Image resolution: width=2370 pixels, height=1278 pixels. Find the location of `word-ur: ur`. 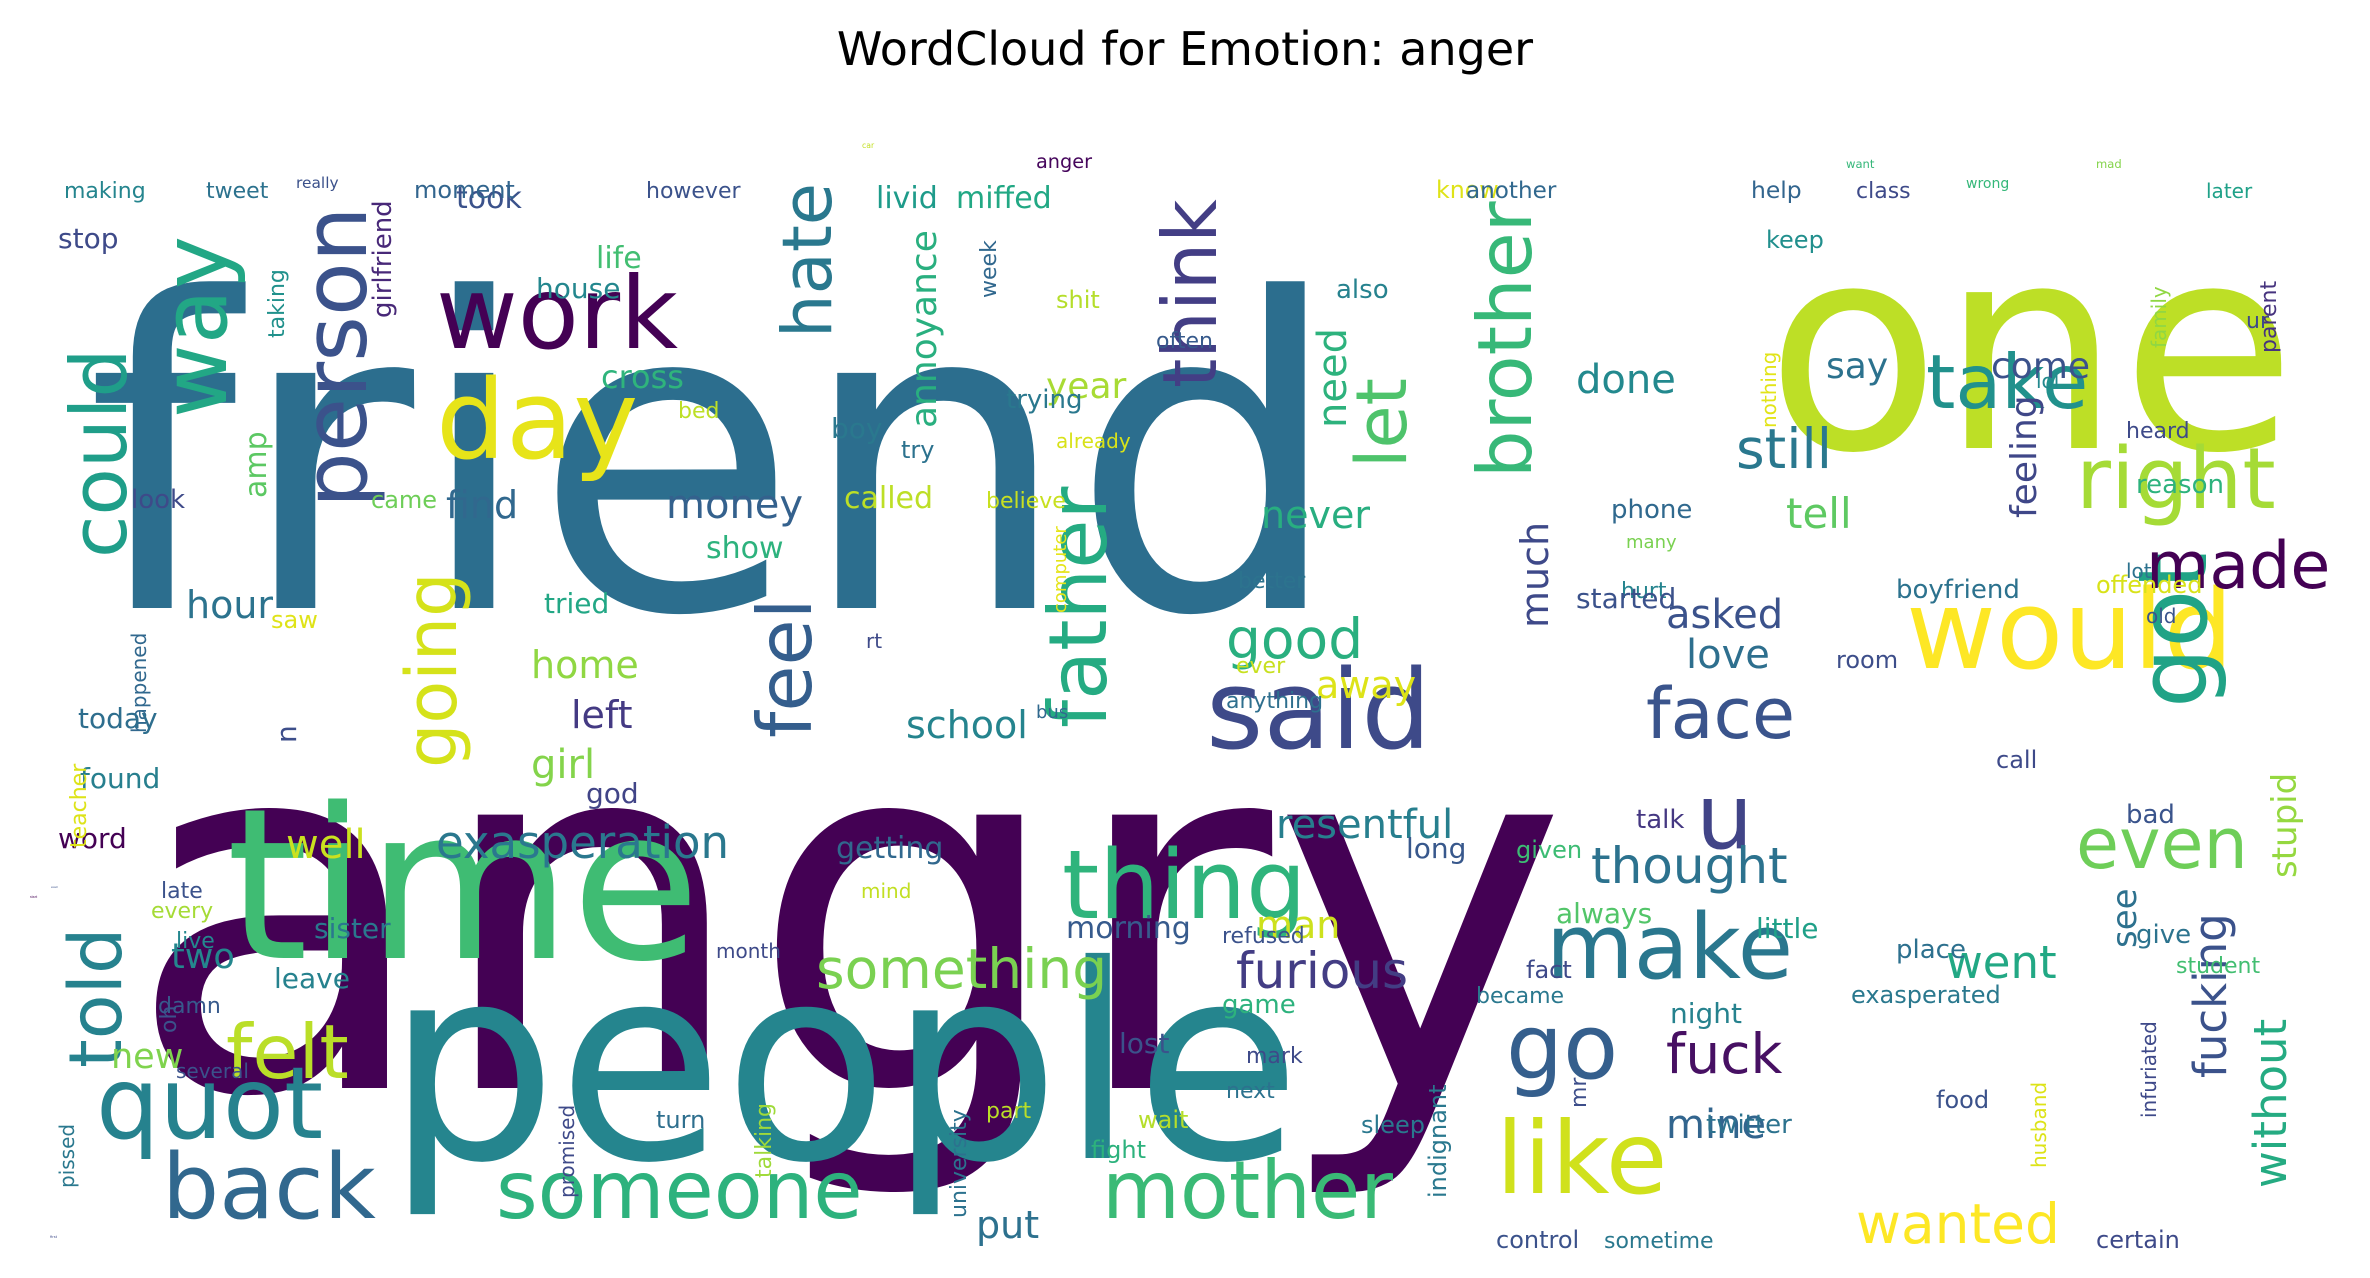

word-ur: ur is located at coordinates (2258, 321).